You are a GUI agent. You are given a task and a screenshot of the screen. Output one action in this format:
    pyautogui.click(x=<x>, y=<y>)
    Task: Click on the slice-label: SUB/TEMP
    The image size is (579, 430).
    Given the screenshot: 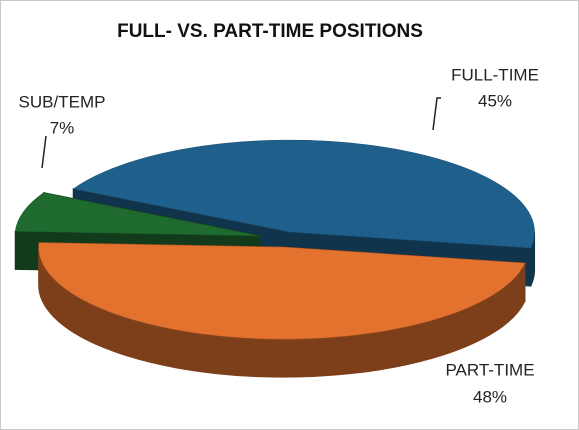 What is the action you would take?
    pyautogui.click(x=62, y=101)
    